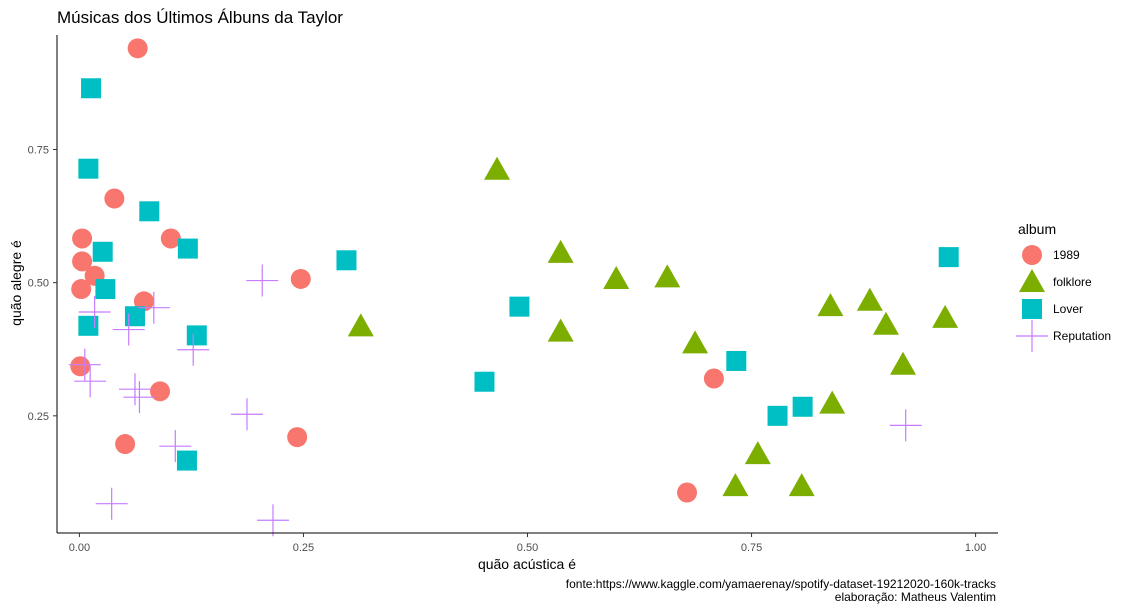  Describe the element at coordinates (79, 548) in the screenshot. I see `x-tick-label: 0.00` at that location.